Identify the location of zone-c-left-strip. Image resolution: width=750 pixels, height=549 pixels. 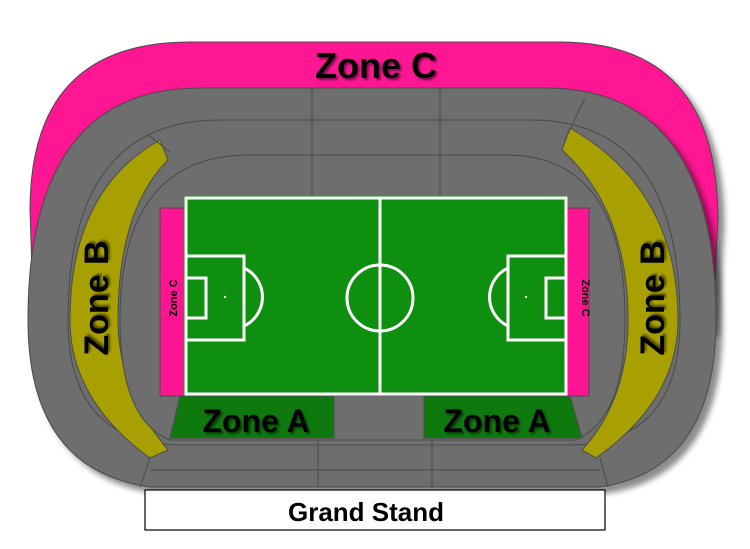
(173, 302).